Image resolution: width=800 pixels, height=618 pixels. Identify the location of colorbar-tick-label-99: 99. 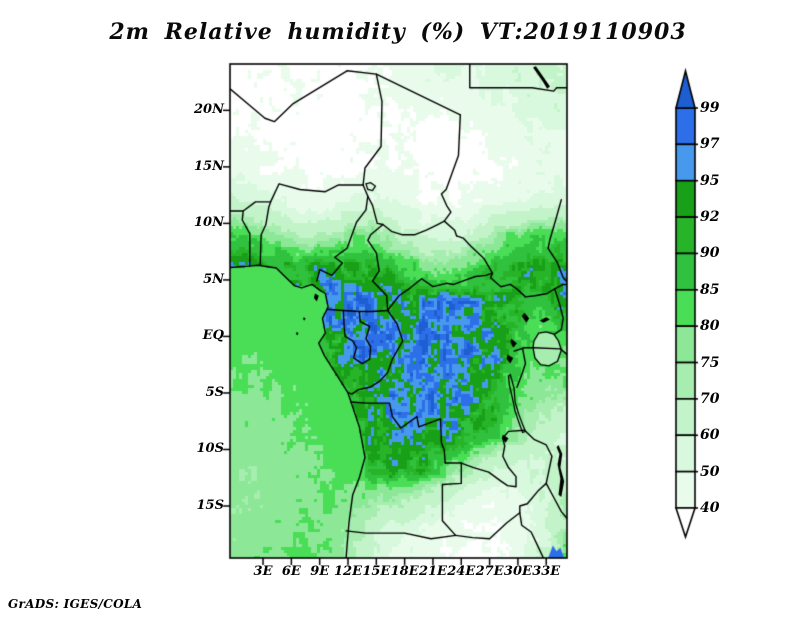
(710, 108).